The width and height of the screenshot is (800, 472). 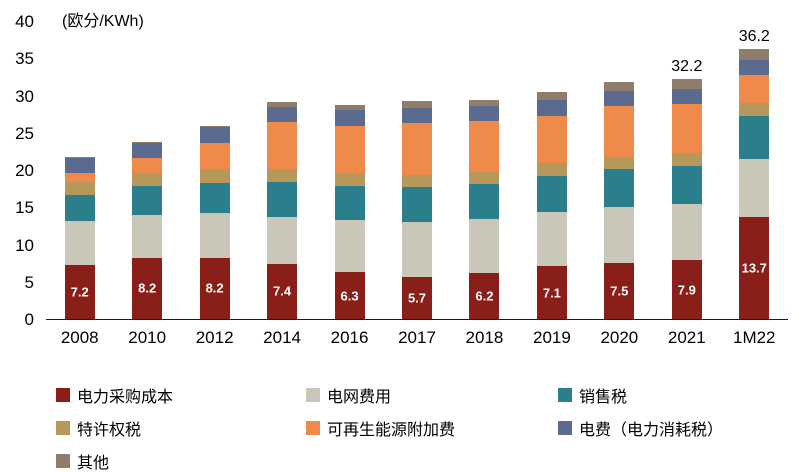 What do you see at coordinates (109, 430) in the screenshot?
I see `legend-label: 特许权税` at bounding box center [109, 430].